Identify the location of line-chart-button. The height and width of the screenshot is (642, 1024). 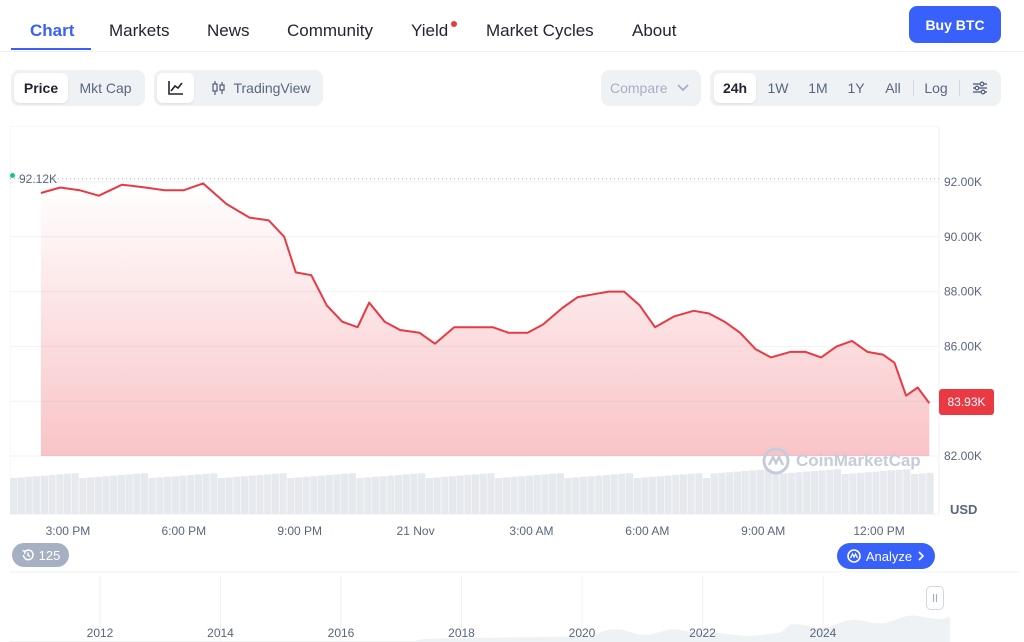
(175, 88).